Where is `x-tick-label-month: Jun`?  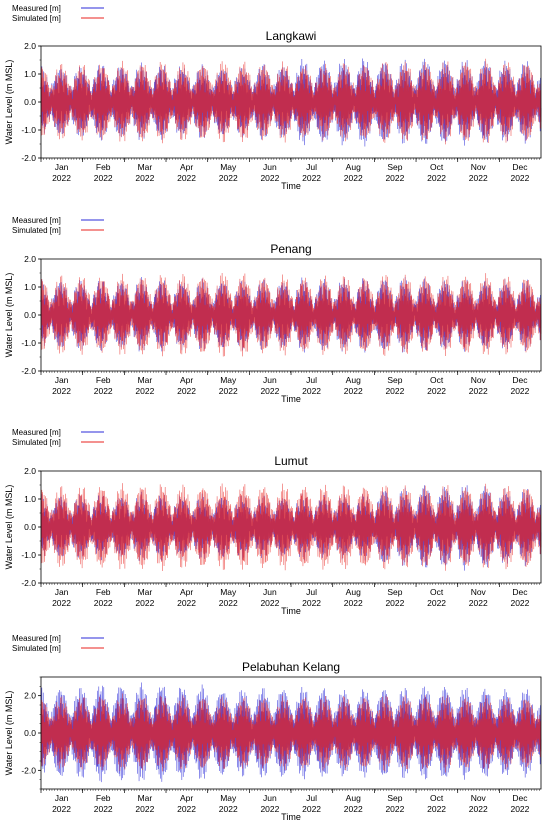 x-tick-label-month: Jun is located at coordinates (270, 380).